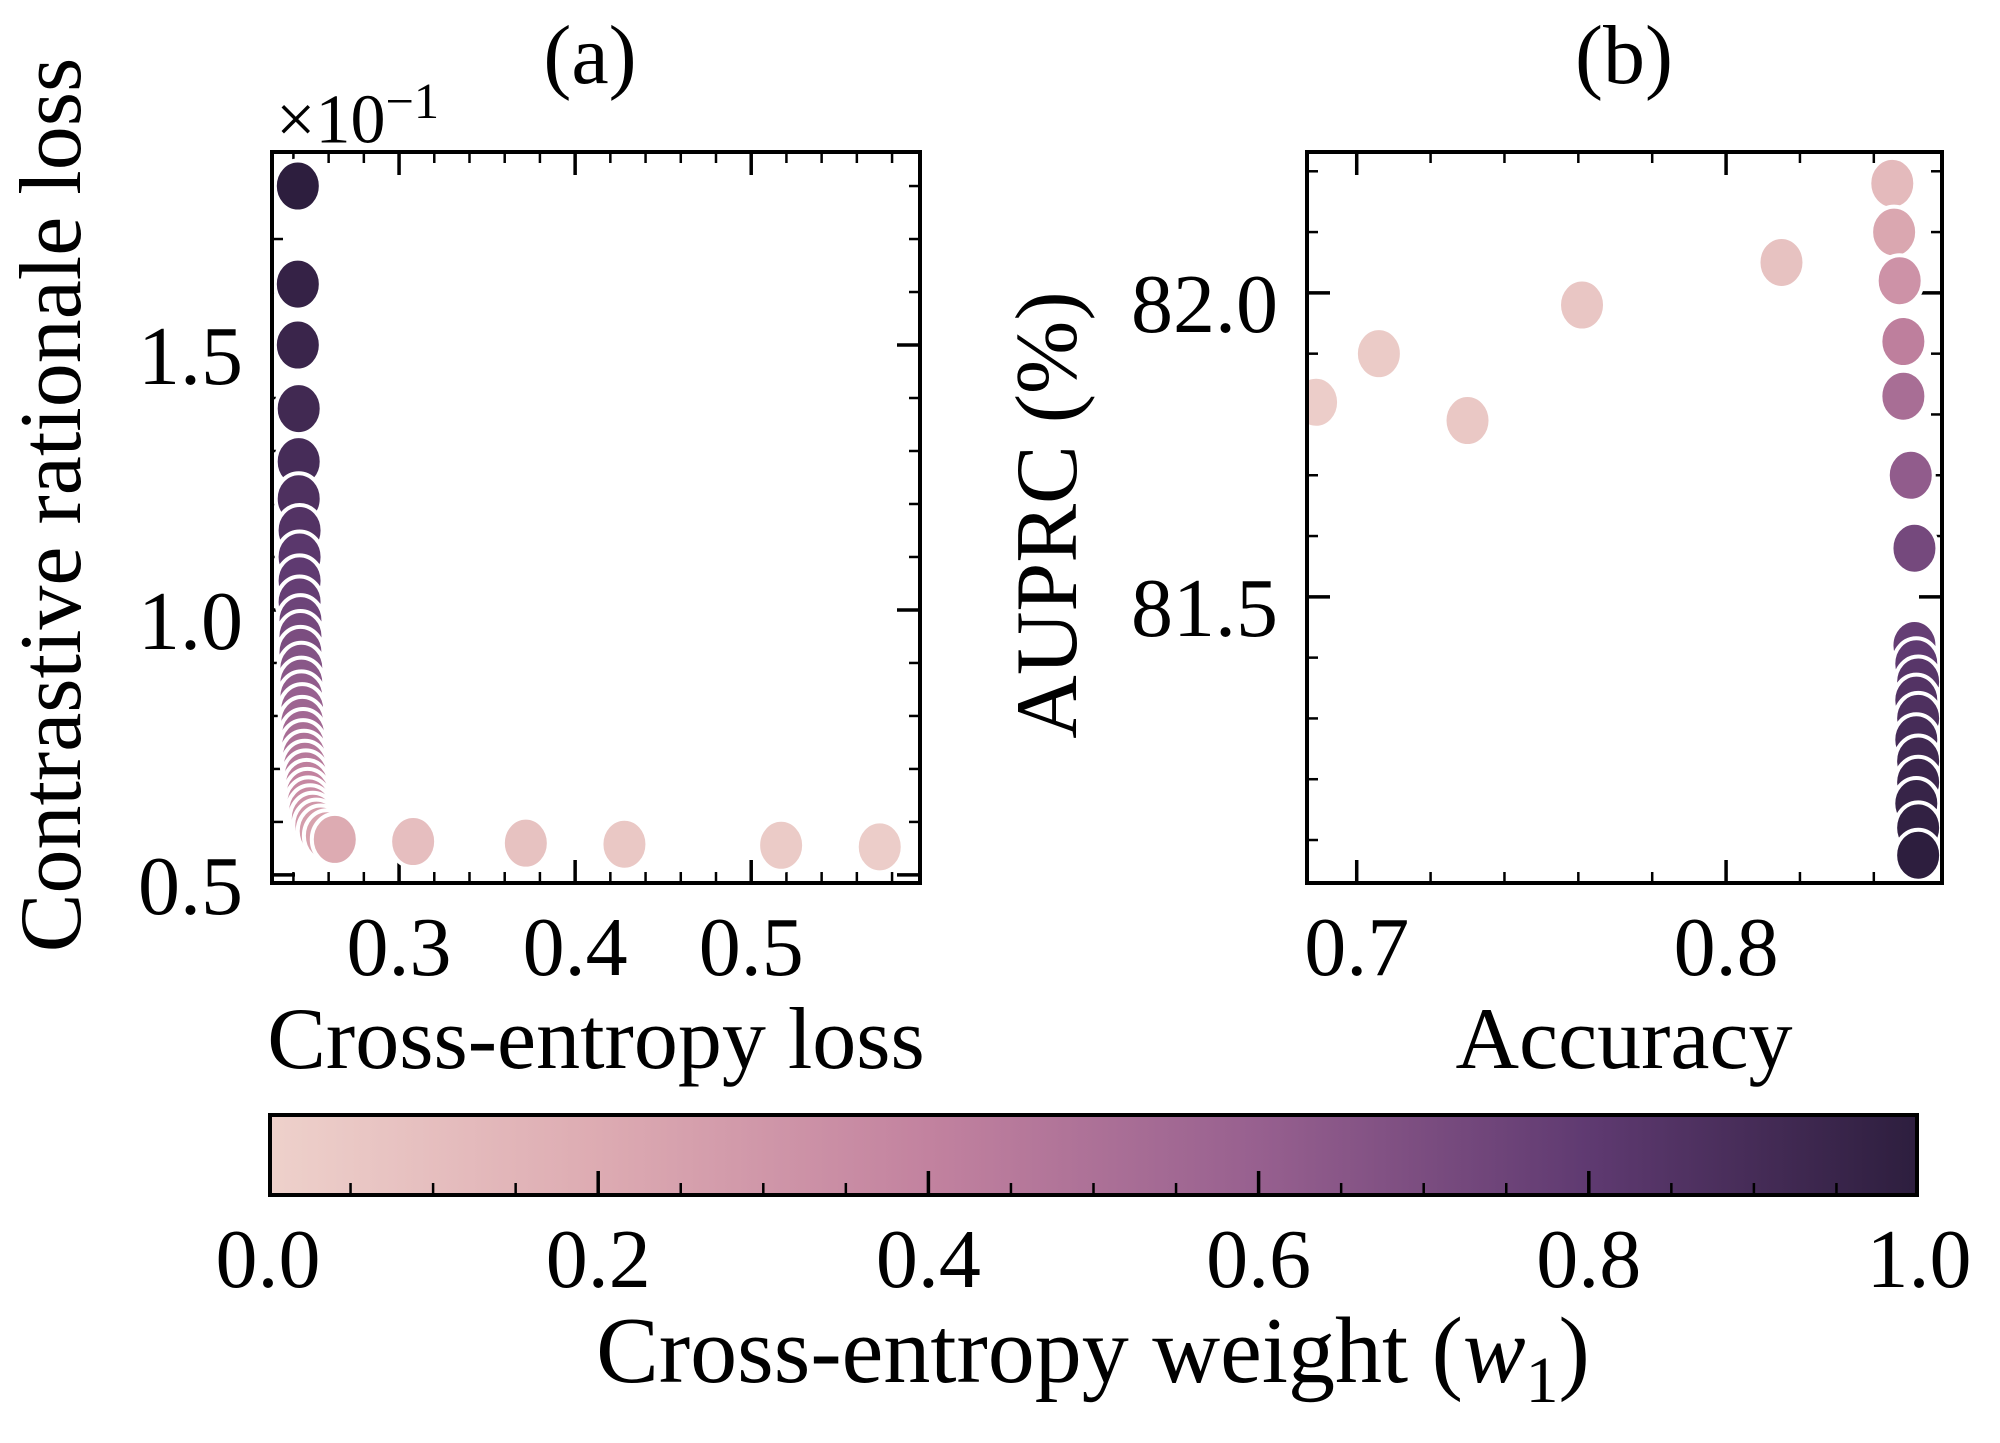 The image size is (2000, 1443). What do you see at coordinates (1574, 1351) in the screenshot?
I see `colorbar-label-close: )` at bounding box center [1574, 1351].